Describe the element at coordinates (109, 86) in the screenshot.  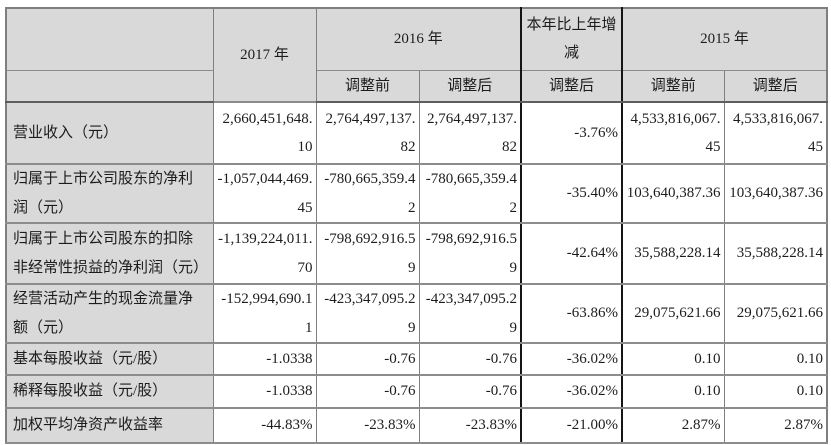
I see `corner-blank-bottom` at that location.